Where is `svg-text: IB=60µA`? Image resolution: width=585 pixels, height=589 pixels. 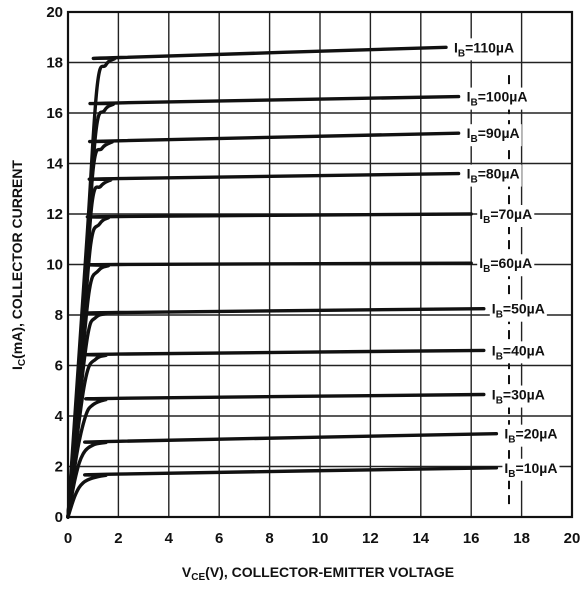 svg-text: IB=60µA is located at coordinates (505, 265).